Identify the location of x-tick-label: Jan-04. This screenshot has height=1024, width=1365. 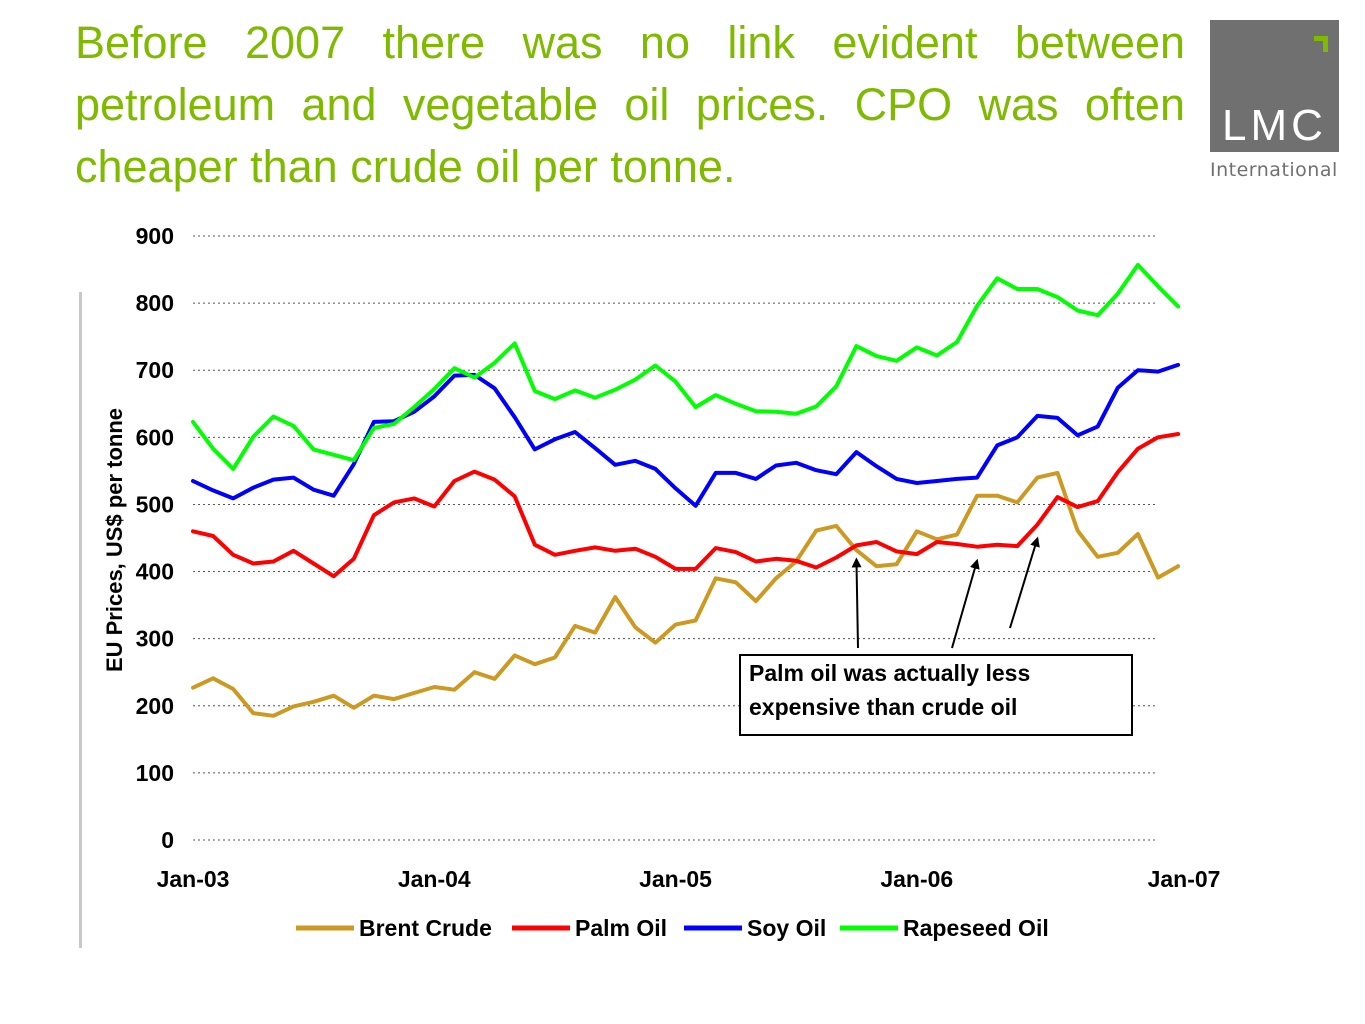
(434, 879).